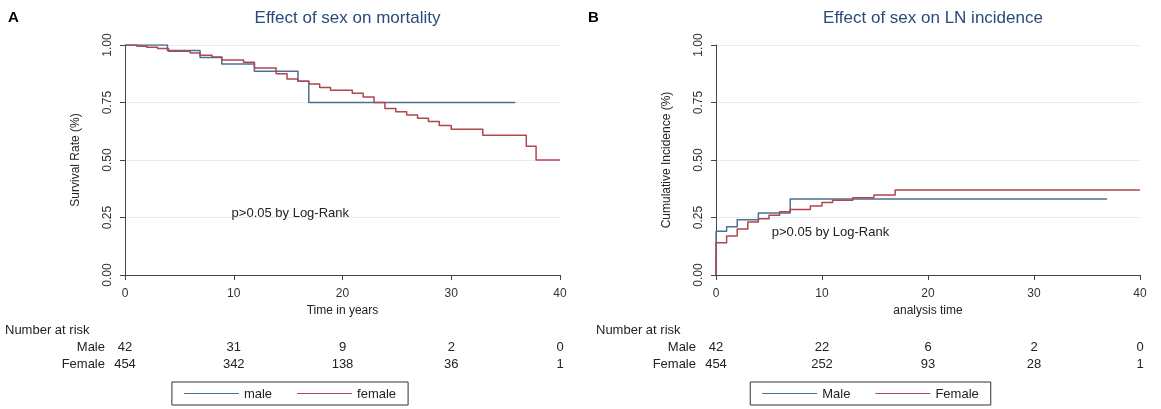  I want to click on legend-label: Female, so click(957, 393).